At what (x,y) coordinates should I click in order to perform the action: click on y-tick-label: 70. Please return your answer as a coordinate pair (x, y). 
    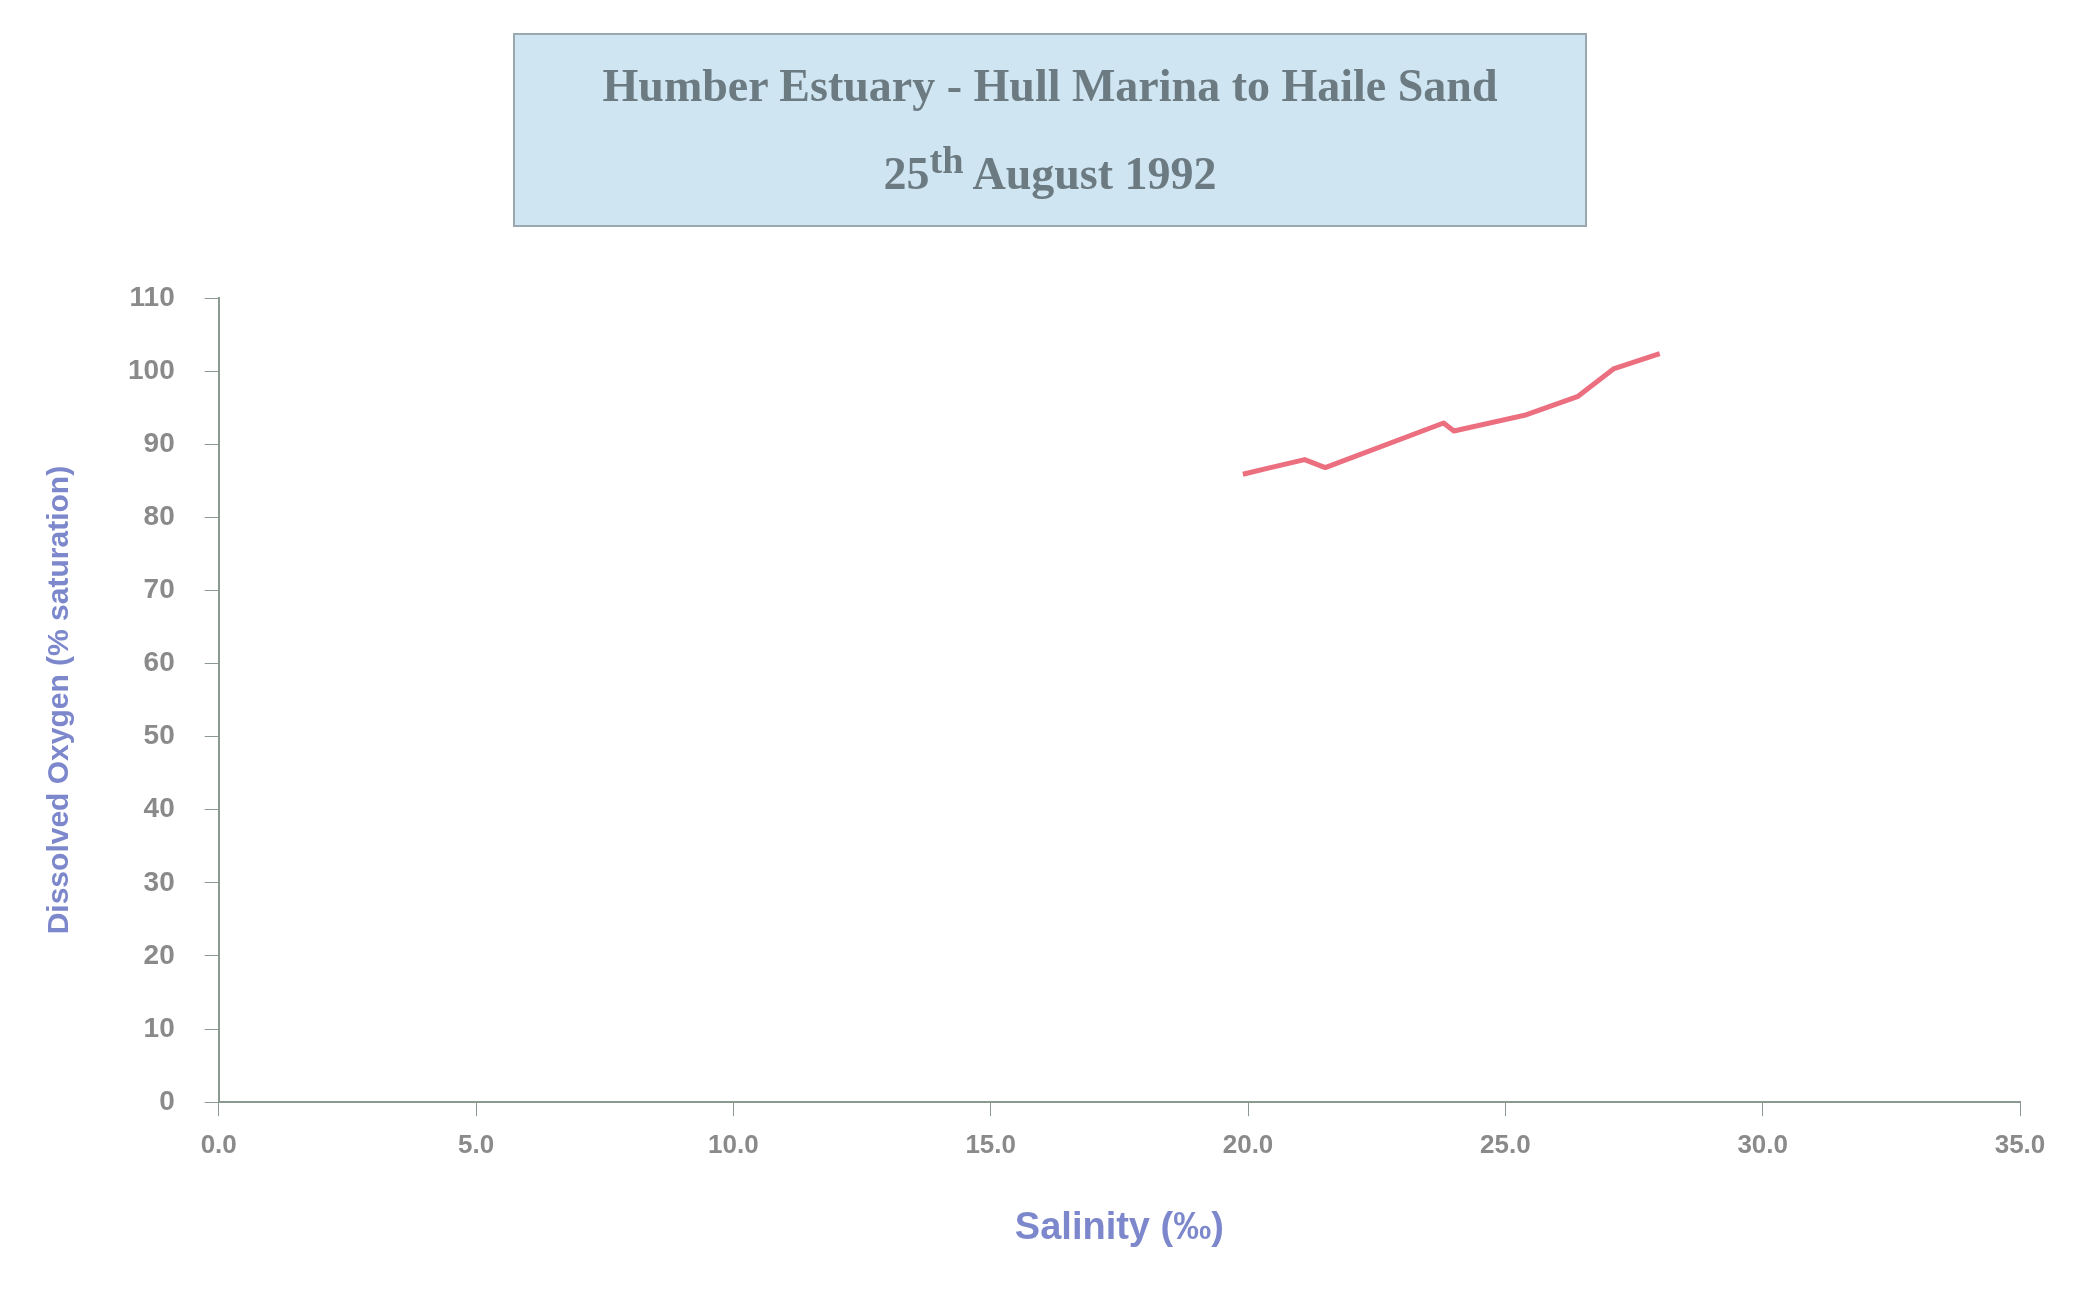
    Looking at the image, I should click on (159, 589).